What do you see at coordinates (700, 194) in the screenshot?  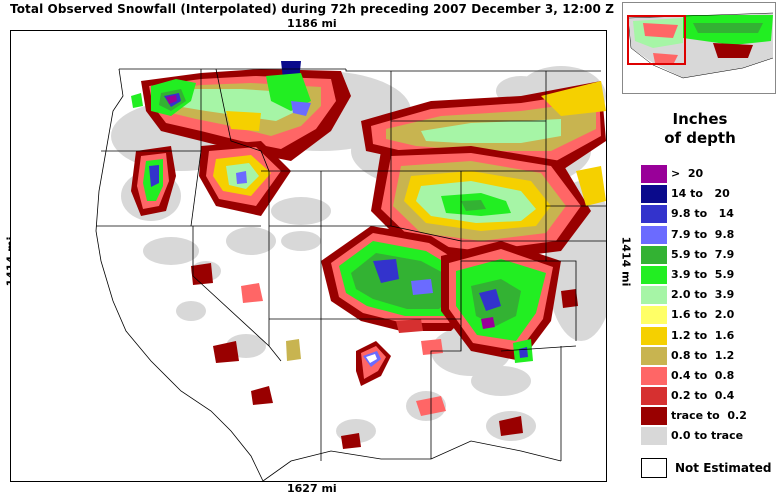 I see `legend-label: 14 to 20` at bounding box center [700, 194].